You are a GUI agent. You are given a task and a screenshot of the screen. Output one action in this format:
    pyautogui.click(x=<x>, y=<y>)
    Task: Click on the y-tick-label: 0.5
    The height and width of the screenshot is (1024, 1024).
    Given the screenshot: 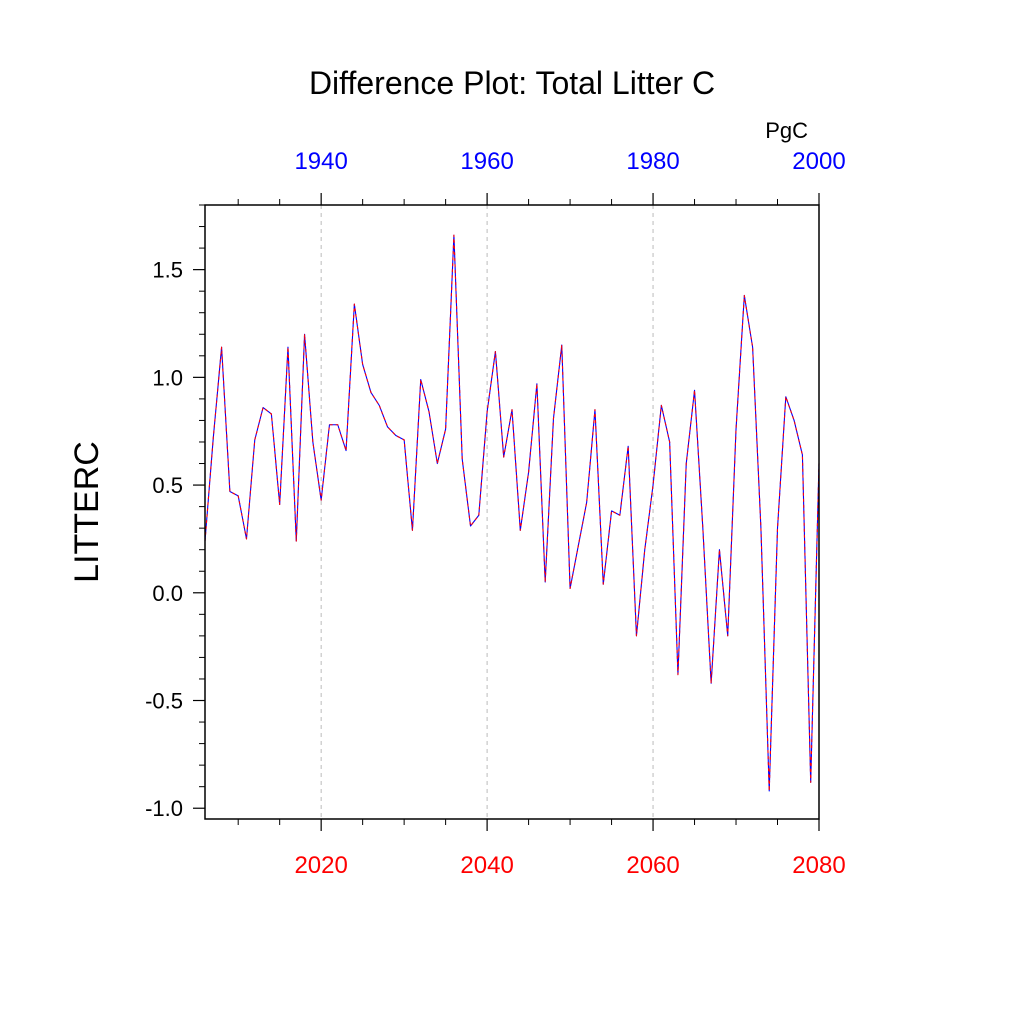 What is the action you would take?
    pyautogui.click(x=167, y=485)
    